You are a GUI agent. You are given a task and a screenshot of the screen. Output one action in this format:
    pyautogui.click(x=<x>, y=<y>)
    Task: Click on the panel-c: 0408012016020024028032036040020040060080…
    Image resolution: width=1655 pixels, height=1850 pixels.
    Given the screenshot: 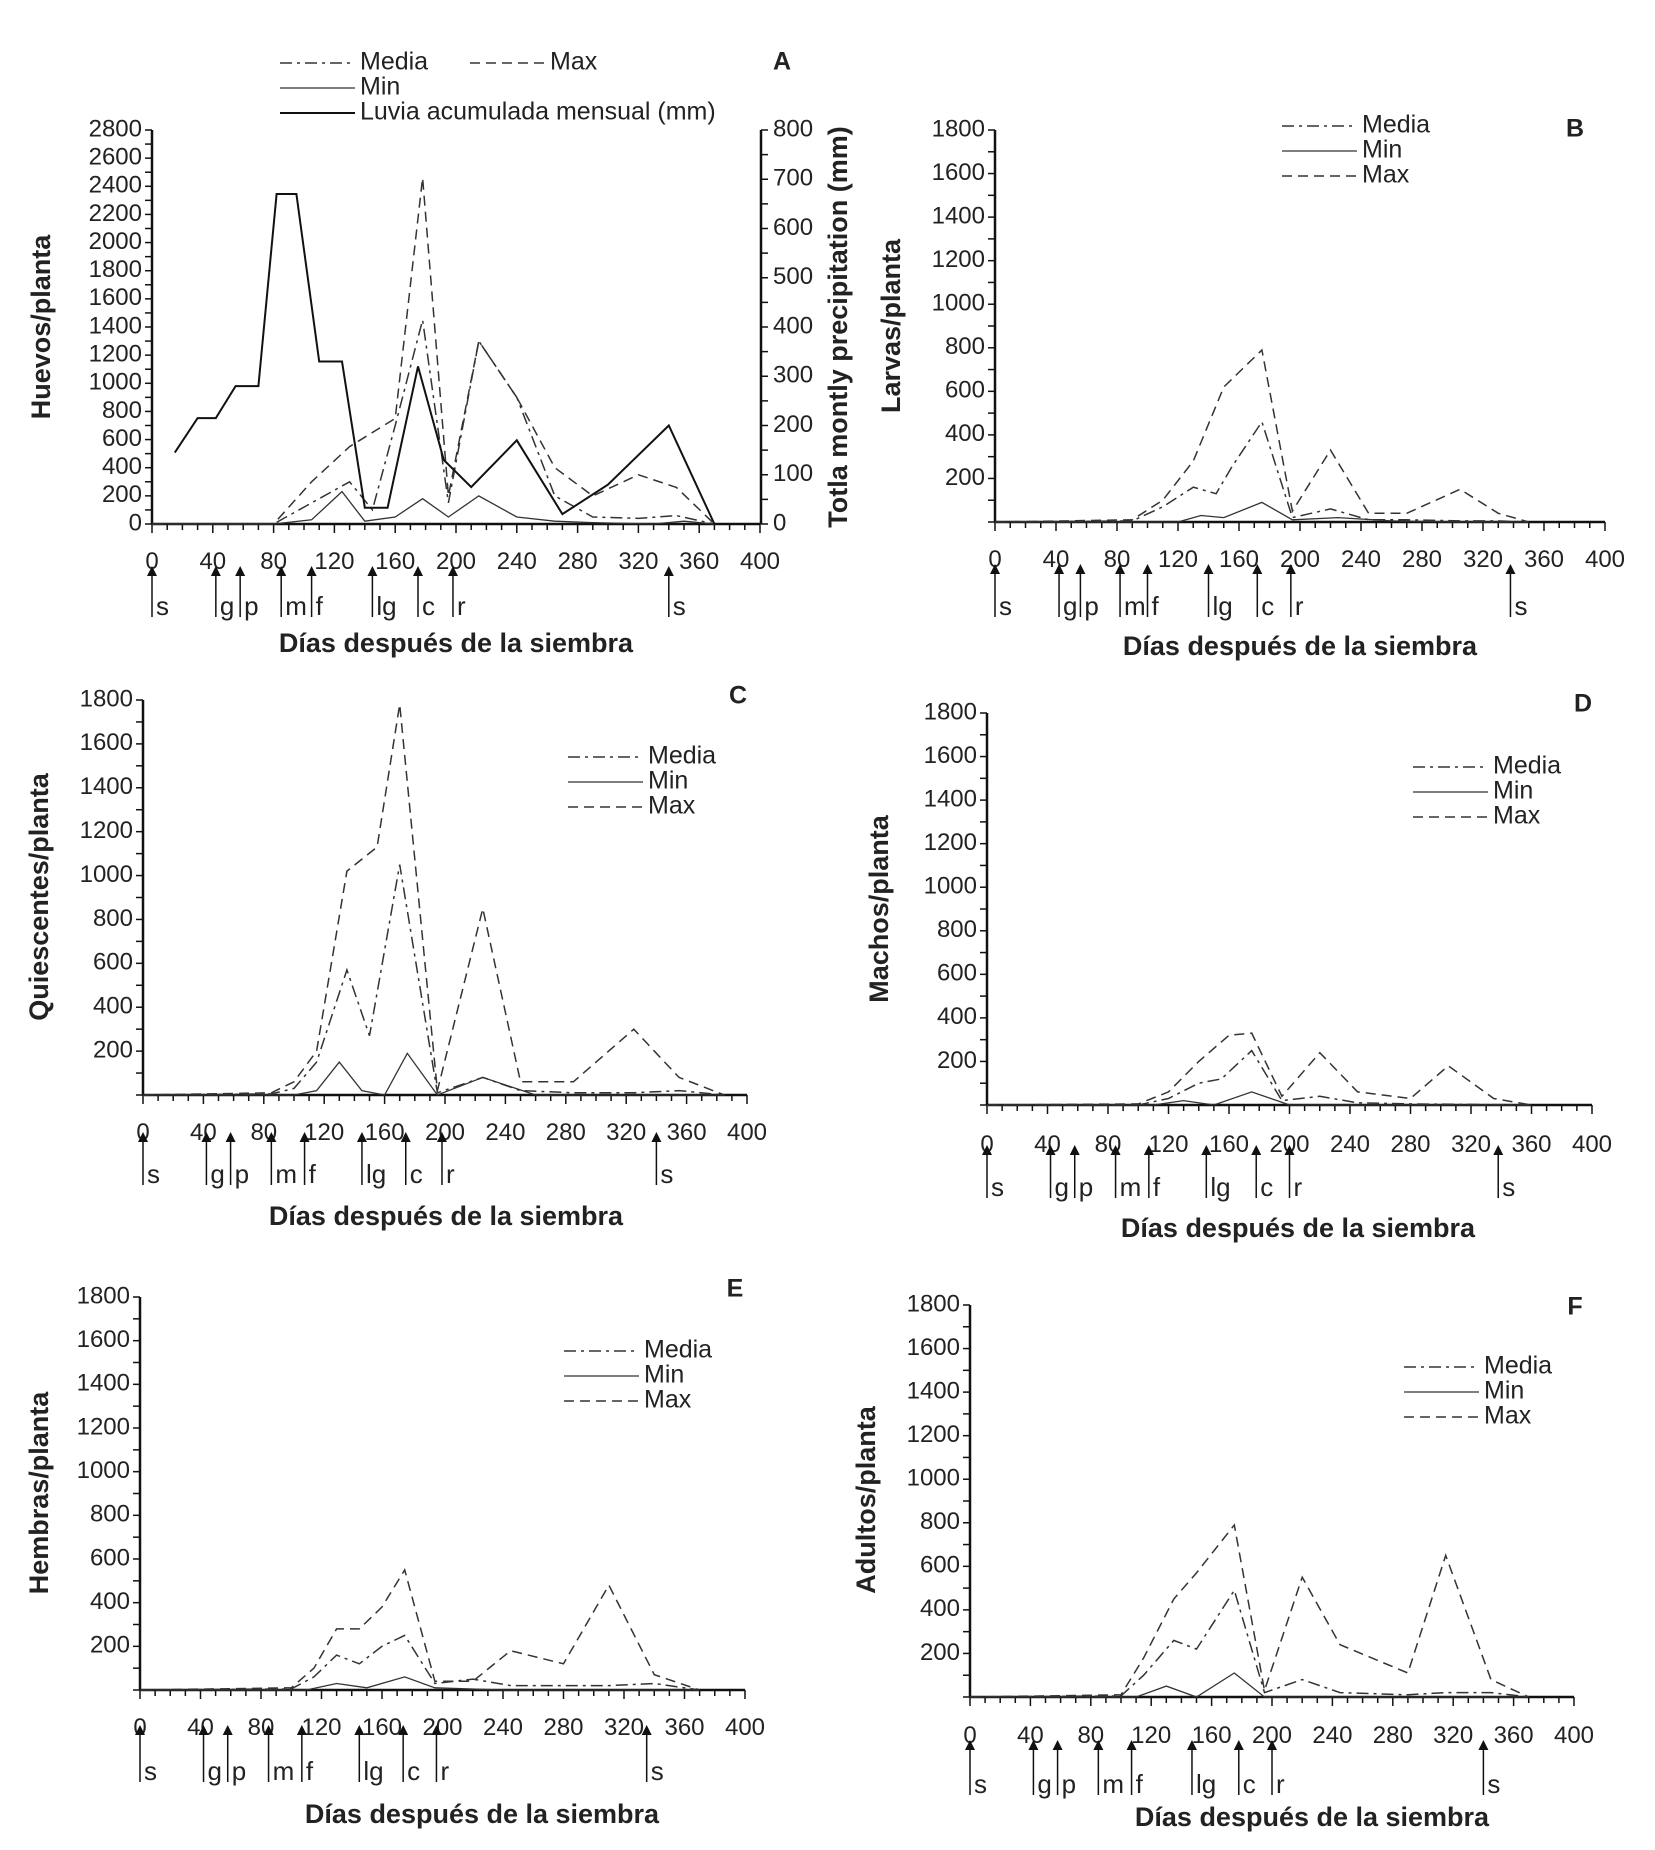 What is the action you would take?
    pyautogui.click(x=395, y=957)
    